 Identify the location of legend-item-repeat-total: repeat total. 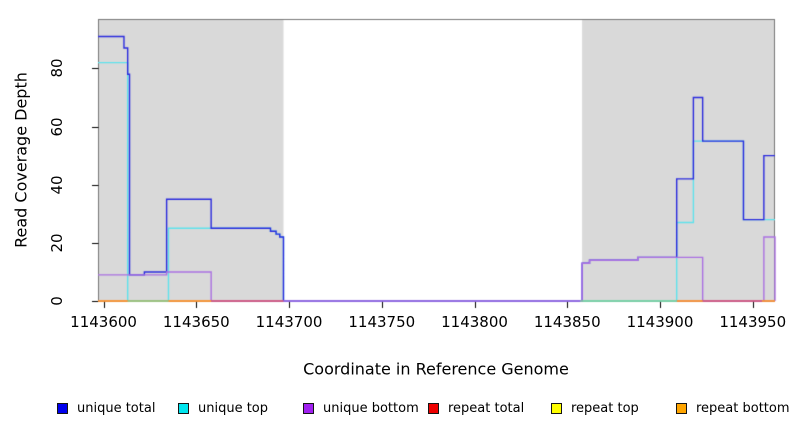
(476, 408).